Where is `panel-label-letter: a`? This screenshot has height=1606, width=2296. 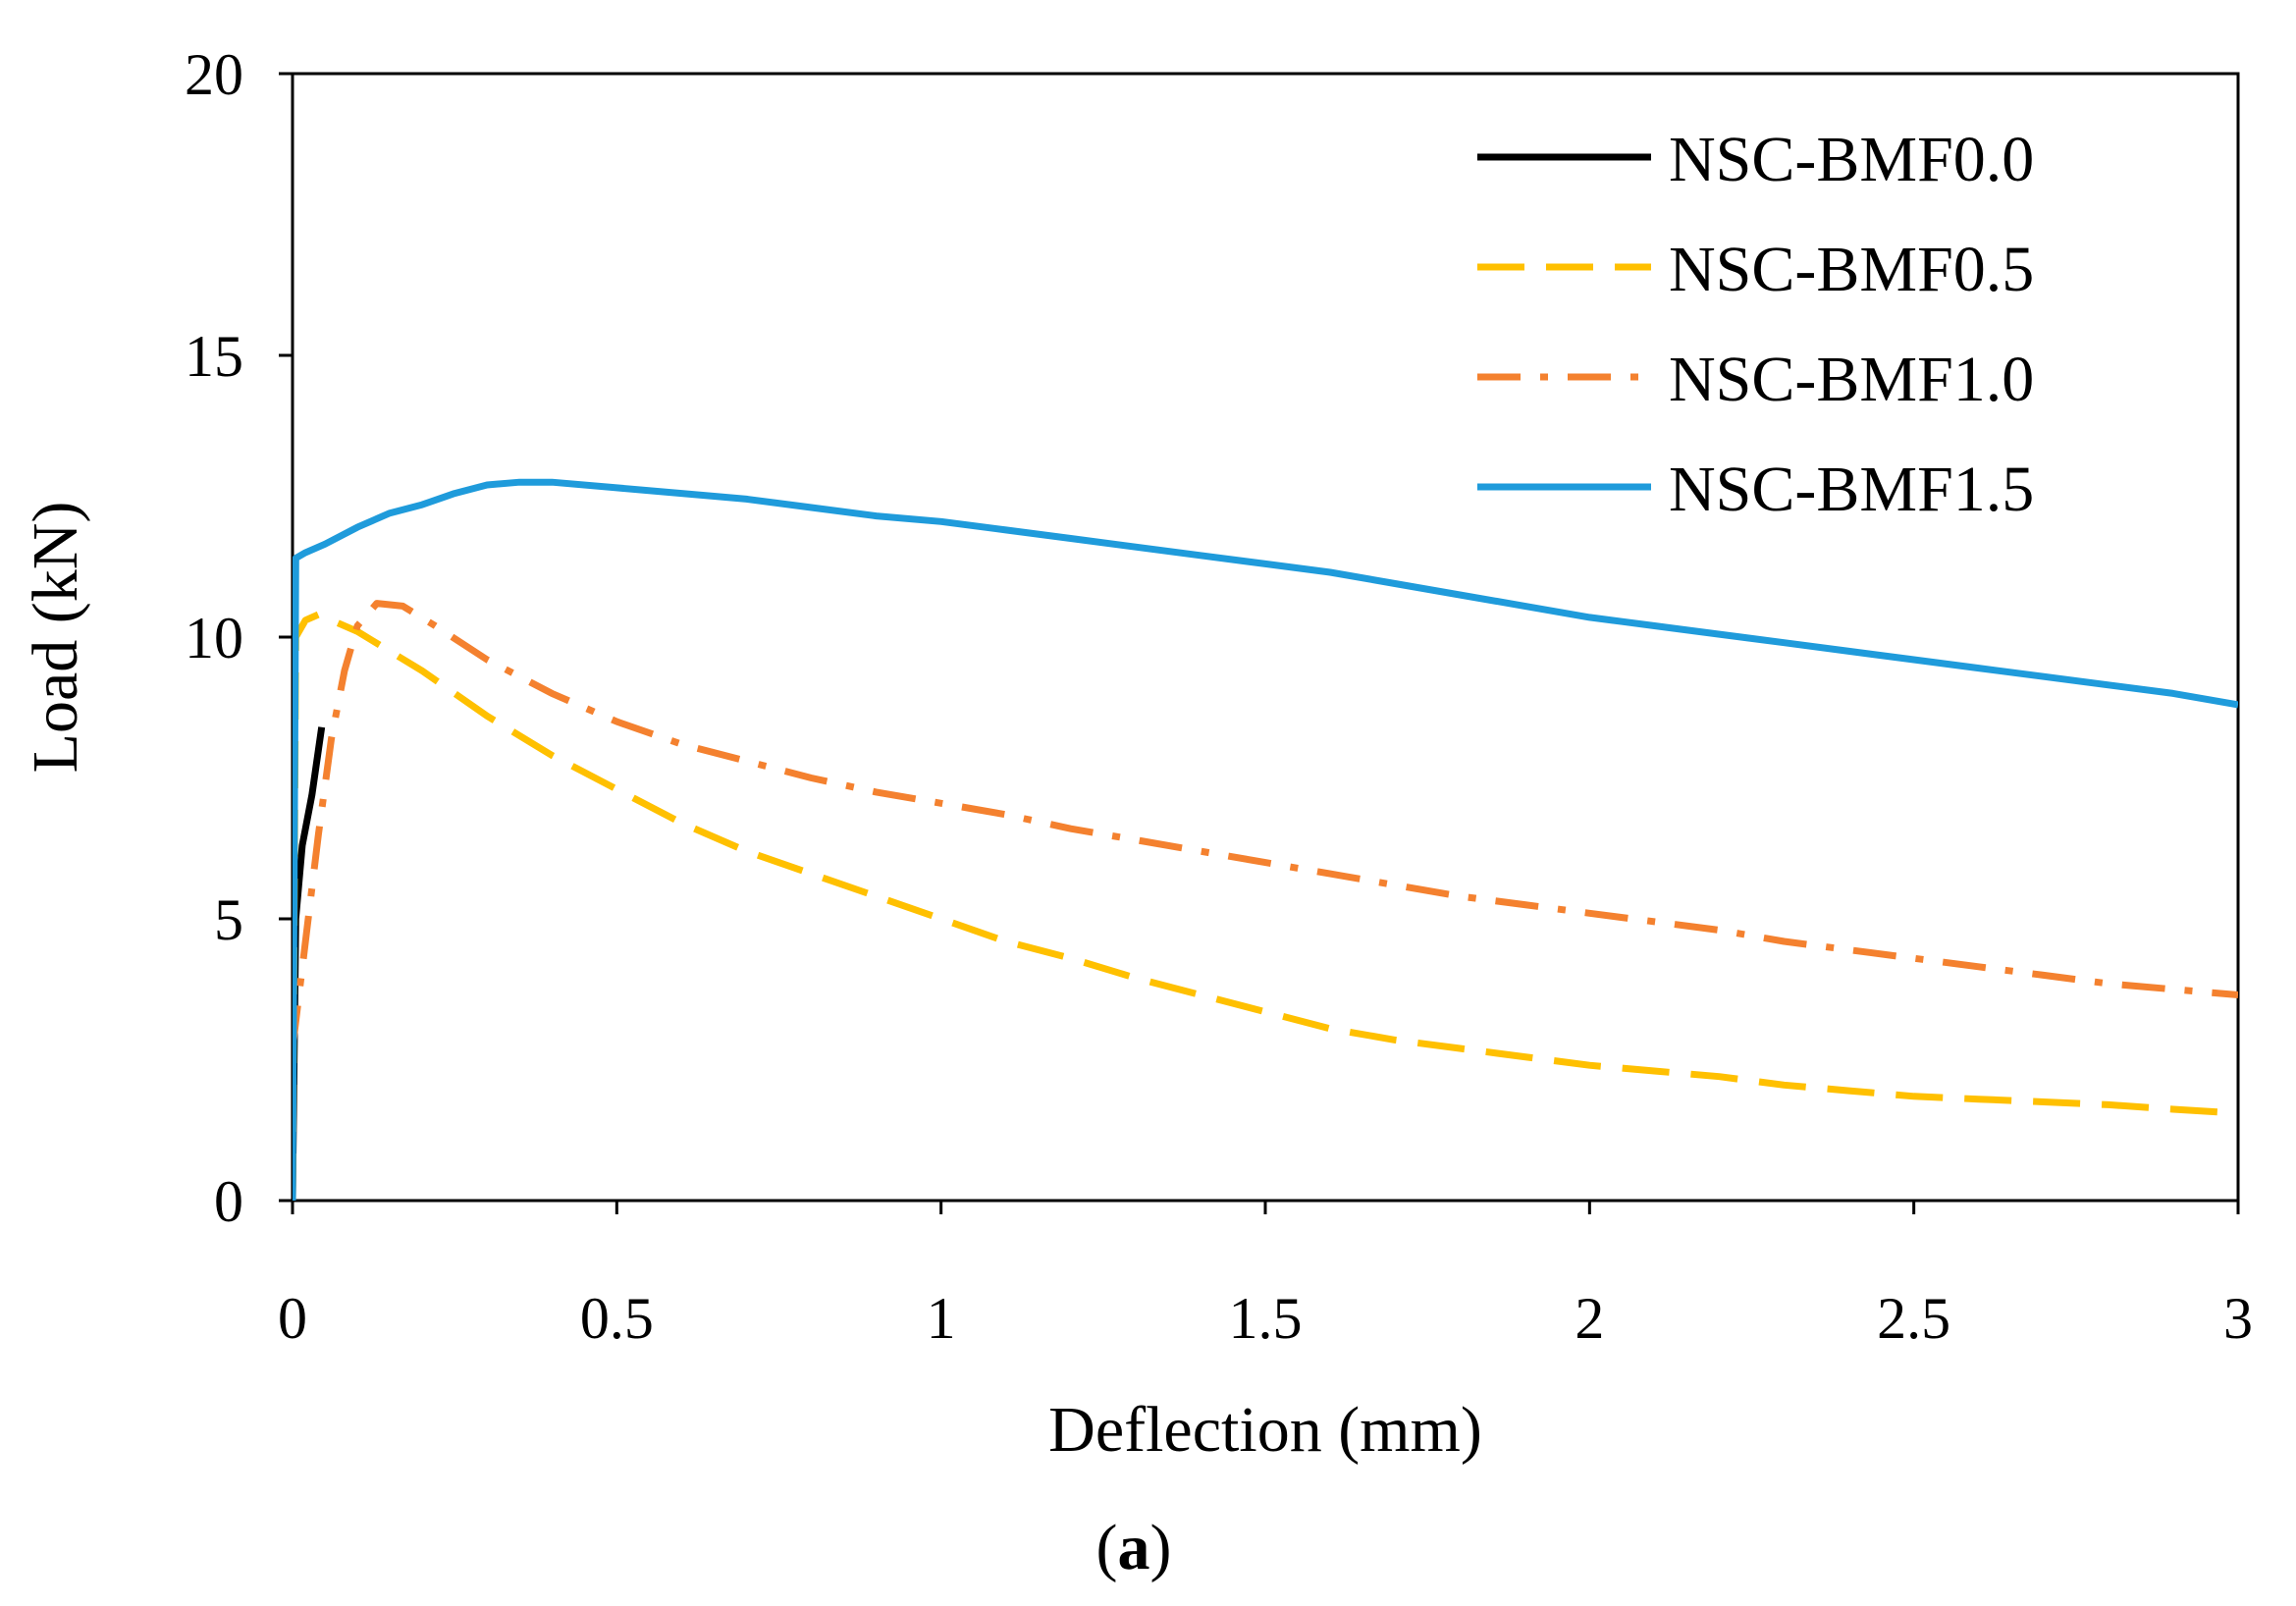 panel-label-letter: a is located at coordinates (1134, 1547).